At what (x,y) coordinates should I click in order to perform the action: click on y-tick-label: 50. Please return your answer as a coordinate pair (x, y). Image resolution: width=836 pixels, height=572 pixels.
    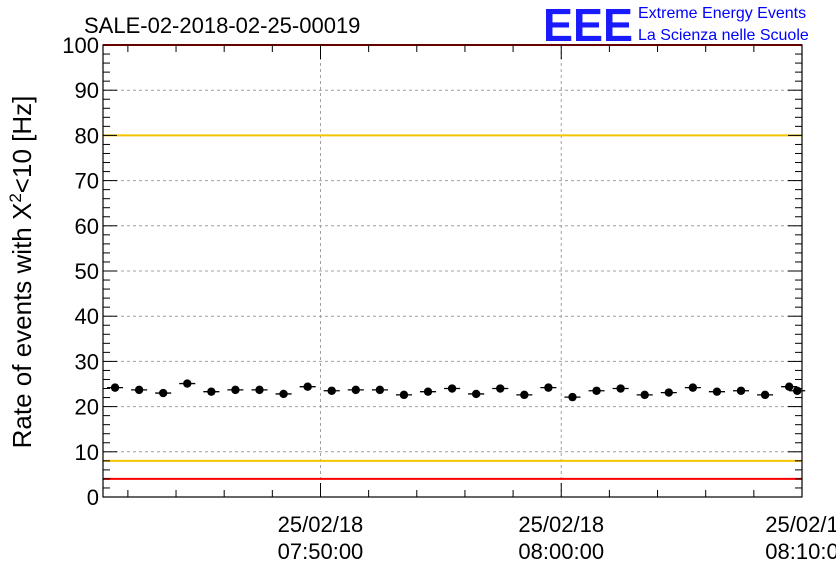
    Looking at the image, I should click on (87, 271).